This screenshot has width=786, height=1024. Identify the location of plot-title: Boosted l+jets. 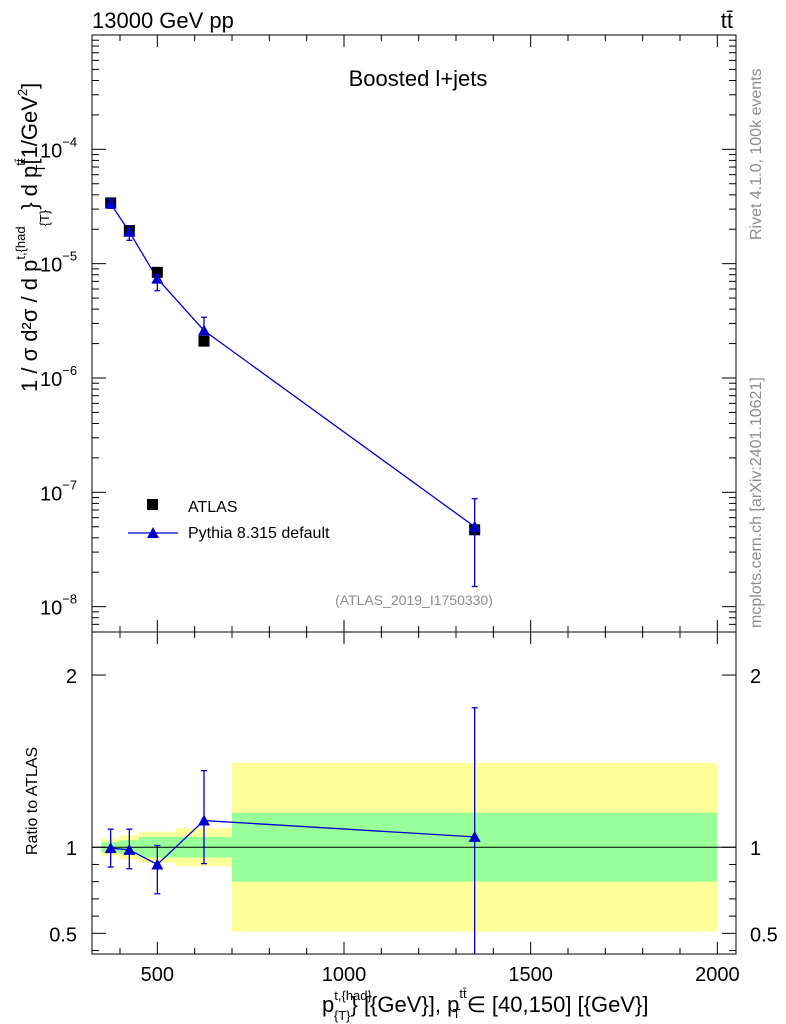
(418, 78).